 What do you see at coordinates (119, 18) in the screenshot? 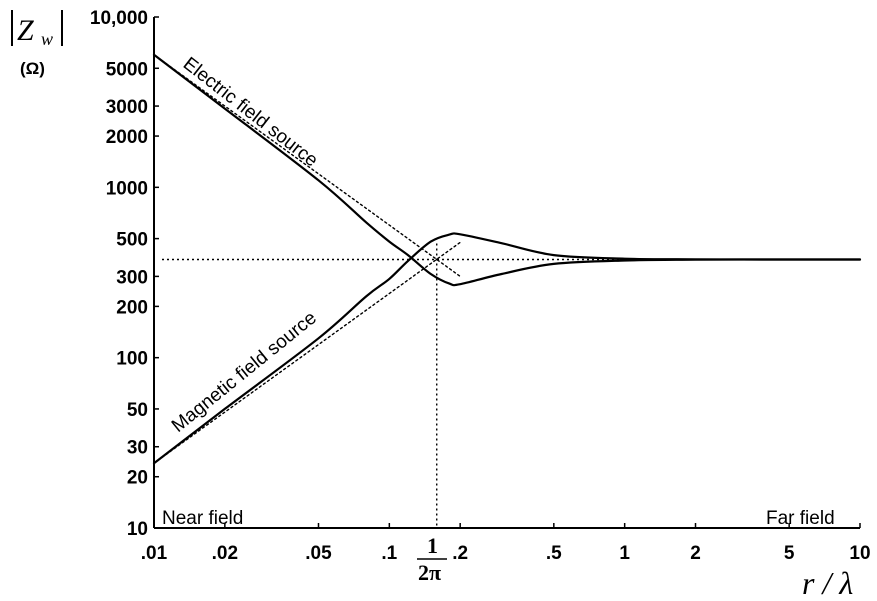
I see `y-tick-label: 10,000` at bounding box center [119, 18].